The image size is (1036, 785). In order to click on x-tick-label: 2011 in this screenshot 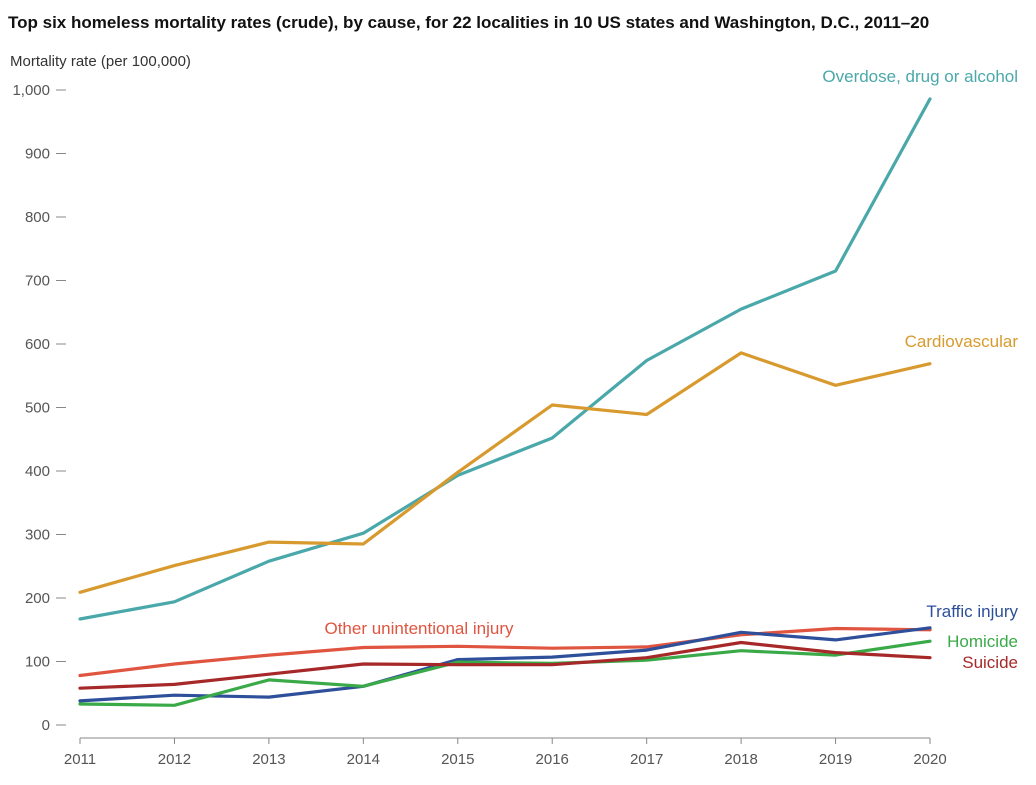, I will do `click(80, 759)`.